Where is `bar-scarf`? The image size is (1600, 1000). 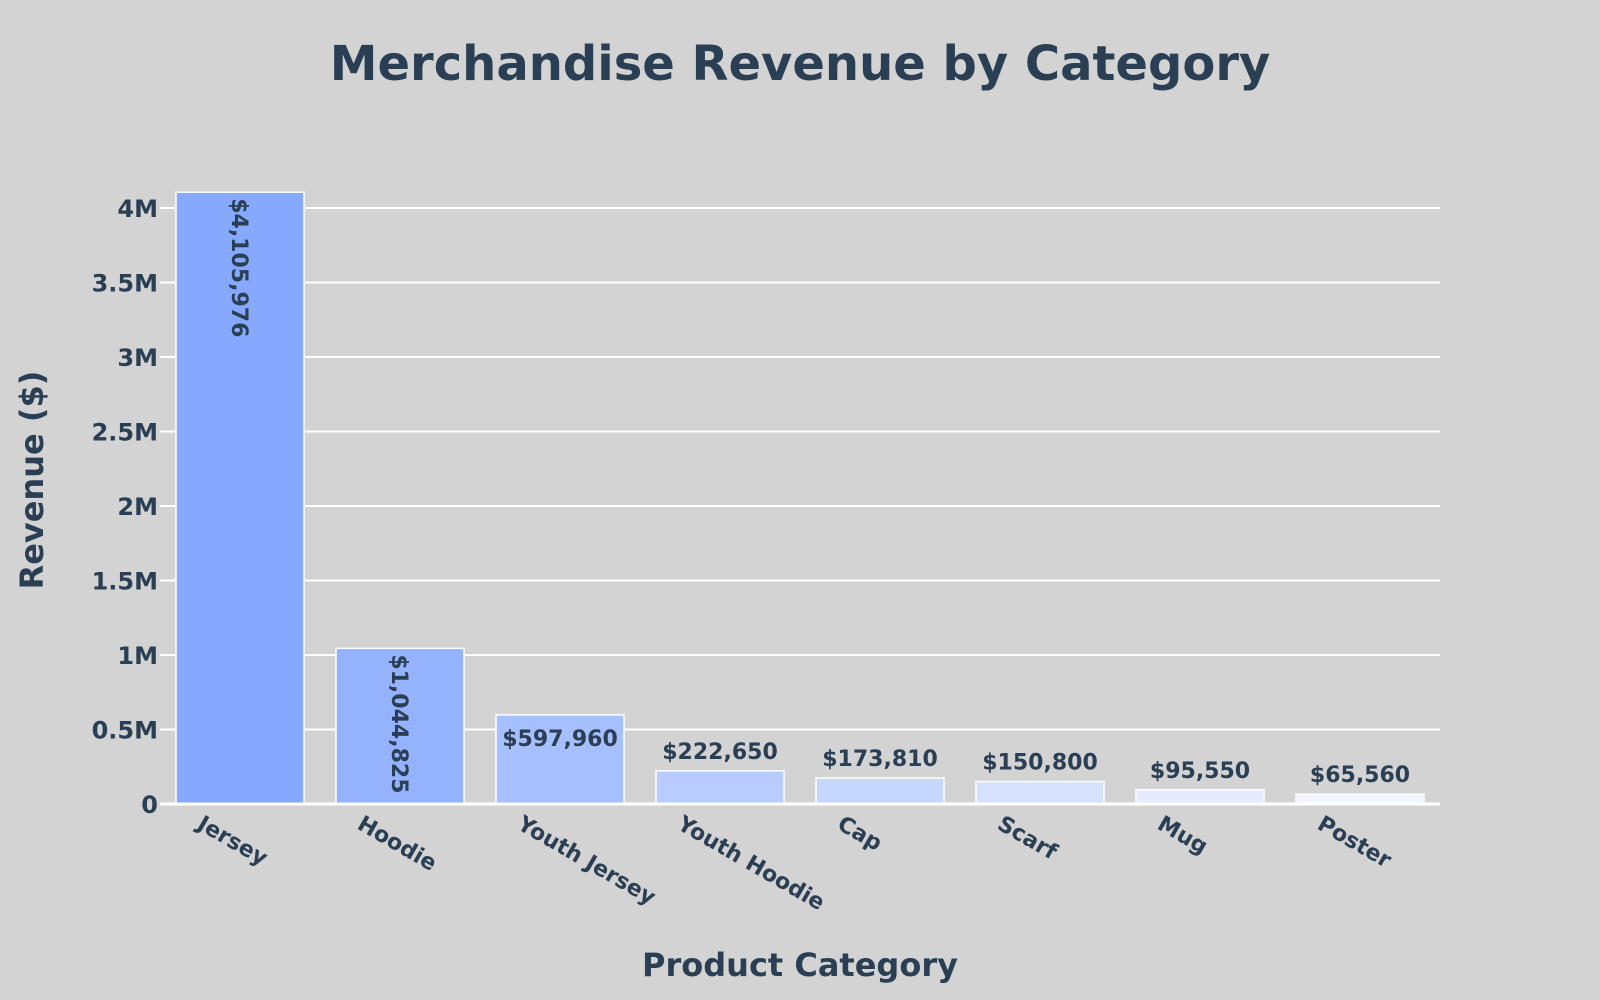 bar-scarf is located at coordinates (1040, 792).